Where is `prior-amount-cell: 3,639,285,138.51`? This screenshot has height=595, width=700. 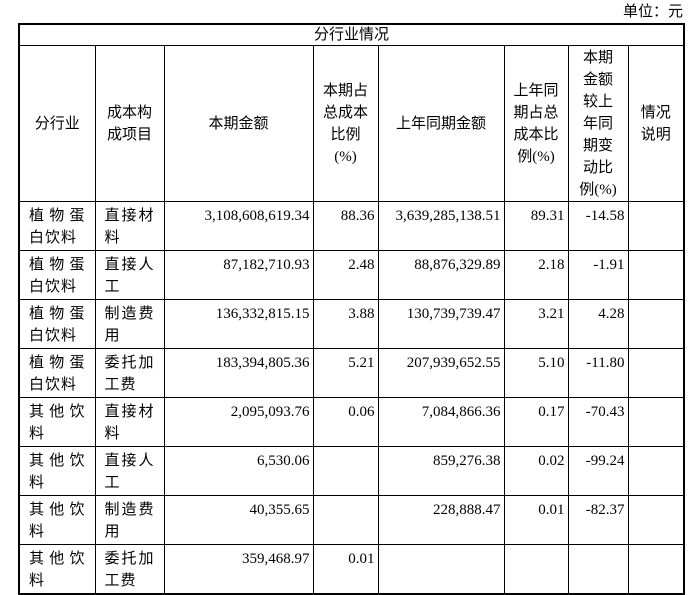
prior-amount-cell: 3,639,285,138.51 is located at coordinates (441, 226).